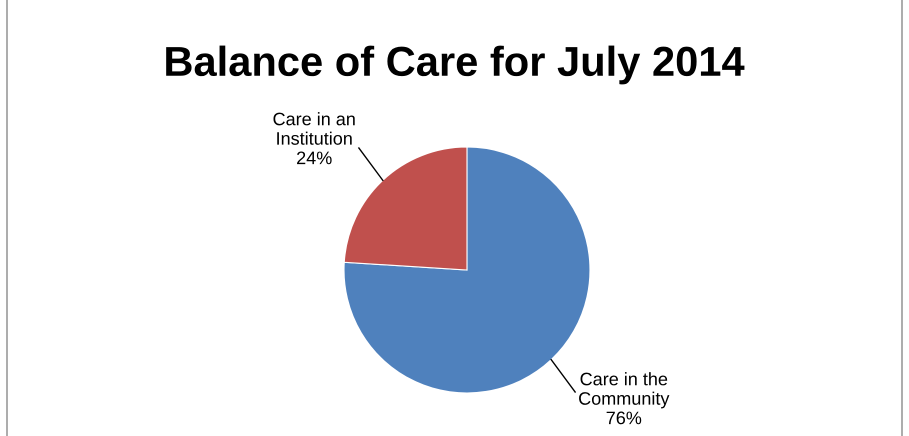 The height and width of the screenshot is (436, 909). I want to click on data-label: 76%, so click(624, 418).